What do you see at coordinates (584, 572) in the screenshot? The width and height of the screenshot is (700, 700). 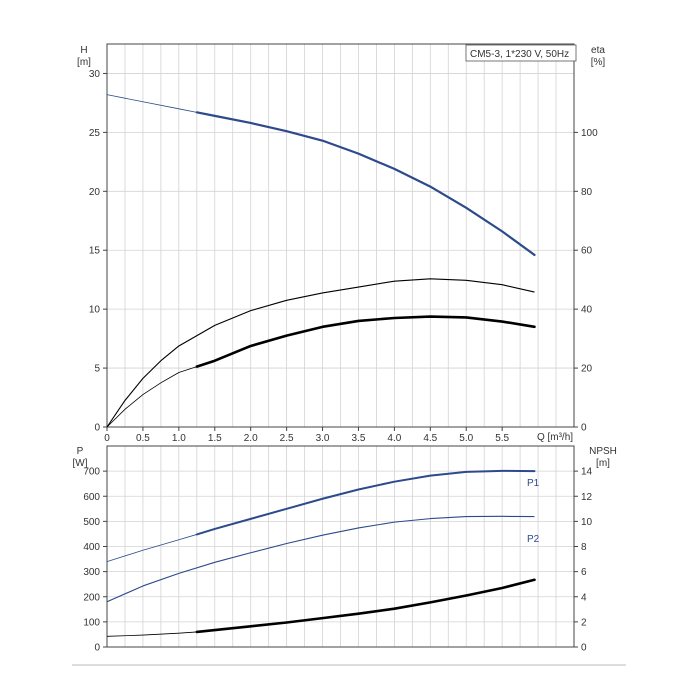 I see `right-axis-tick-label: 6` at bounding box center [584, 572].